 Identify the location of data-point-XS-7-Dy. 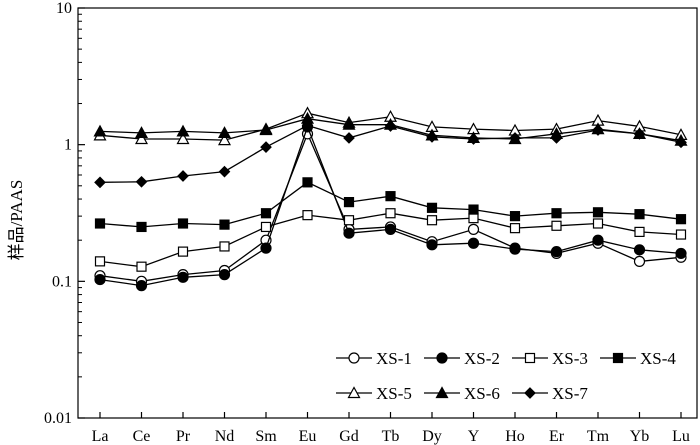
(432, 137).